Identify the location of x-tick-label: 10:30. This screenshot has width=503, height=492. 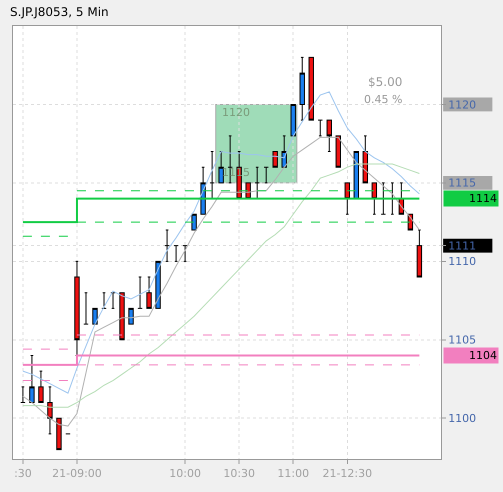
(239, 473).